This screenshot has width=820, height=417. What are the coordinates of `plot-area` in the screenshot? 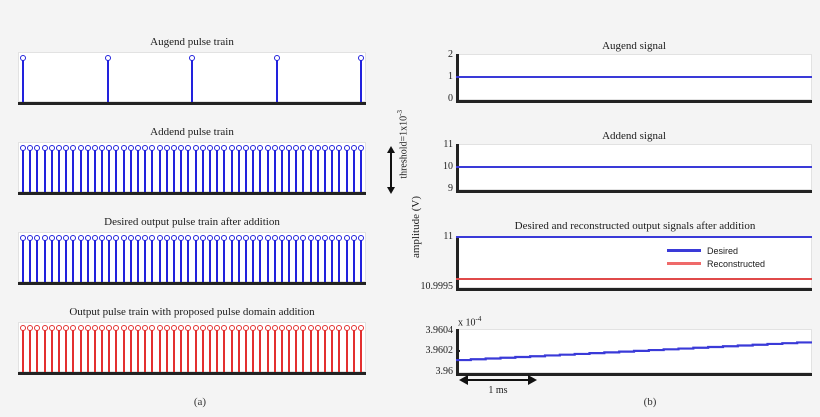 It's located at (192, 347).